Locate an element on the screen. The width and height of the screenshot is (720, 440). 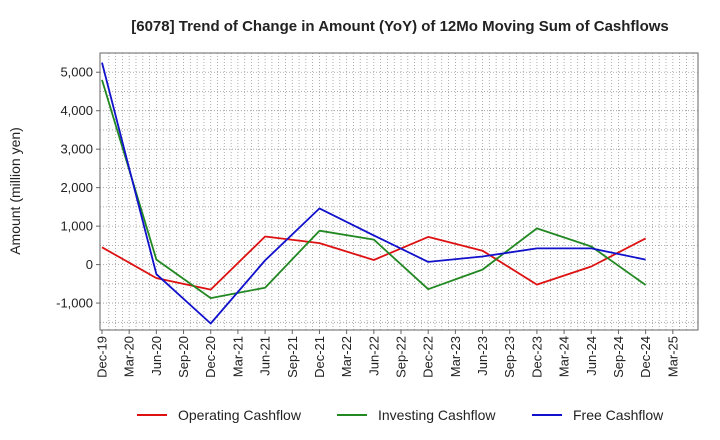
y-axis: -1,000 0 1,000 2,000 3,000 4,000 5,000 is located at coordinates (78, 188).